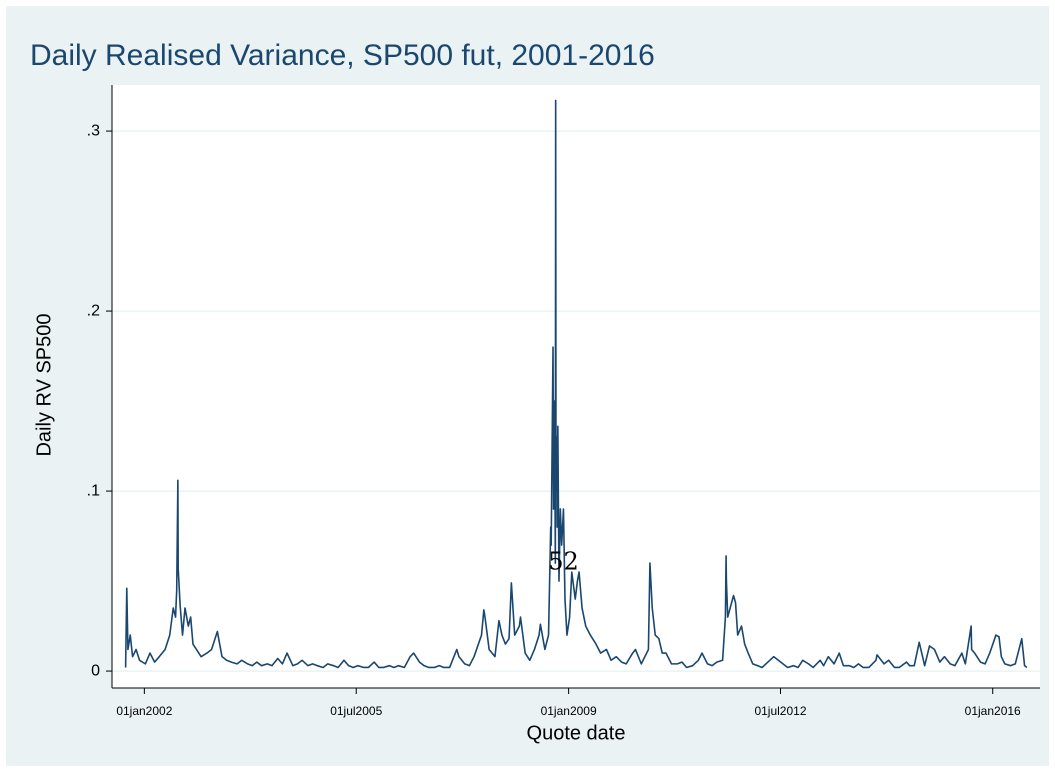 The image size is (1055, 772). Describe the element at coordinates (44, 384) in the screenshot. I see `y-axis-title: Daily RV SP500` at that location.